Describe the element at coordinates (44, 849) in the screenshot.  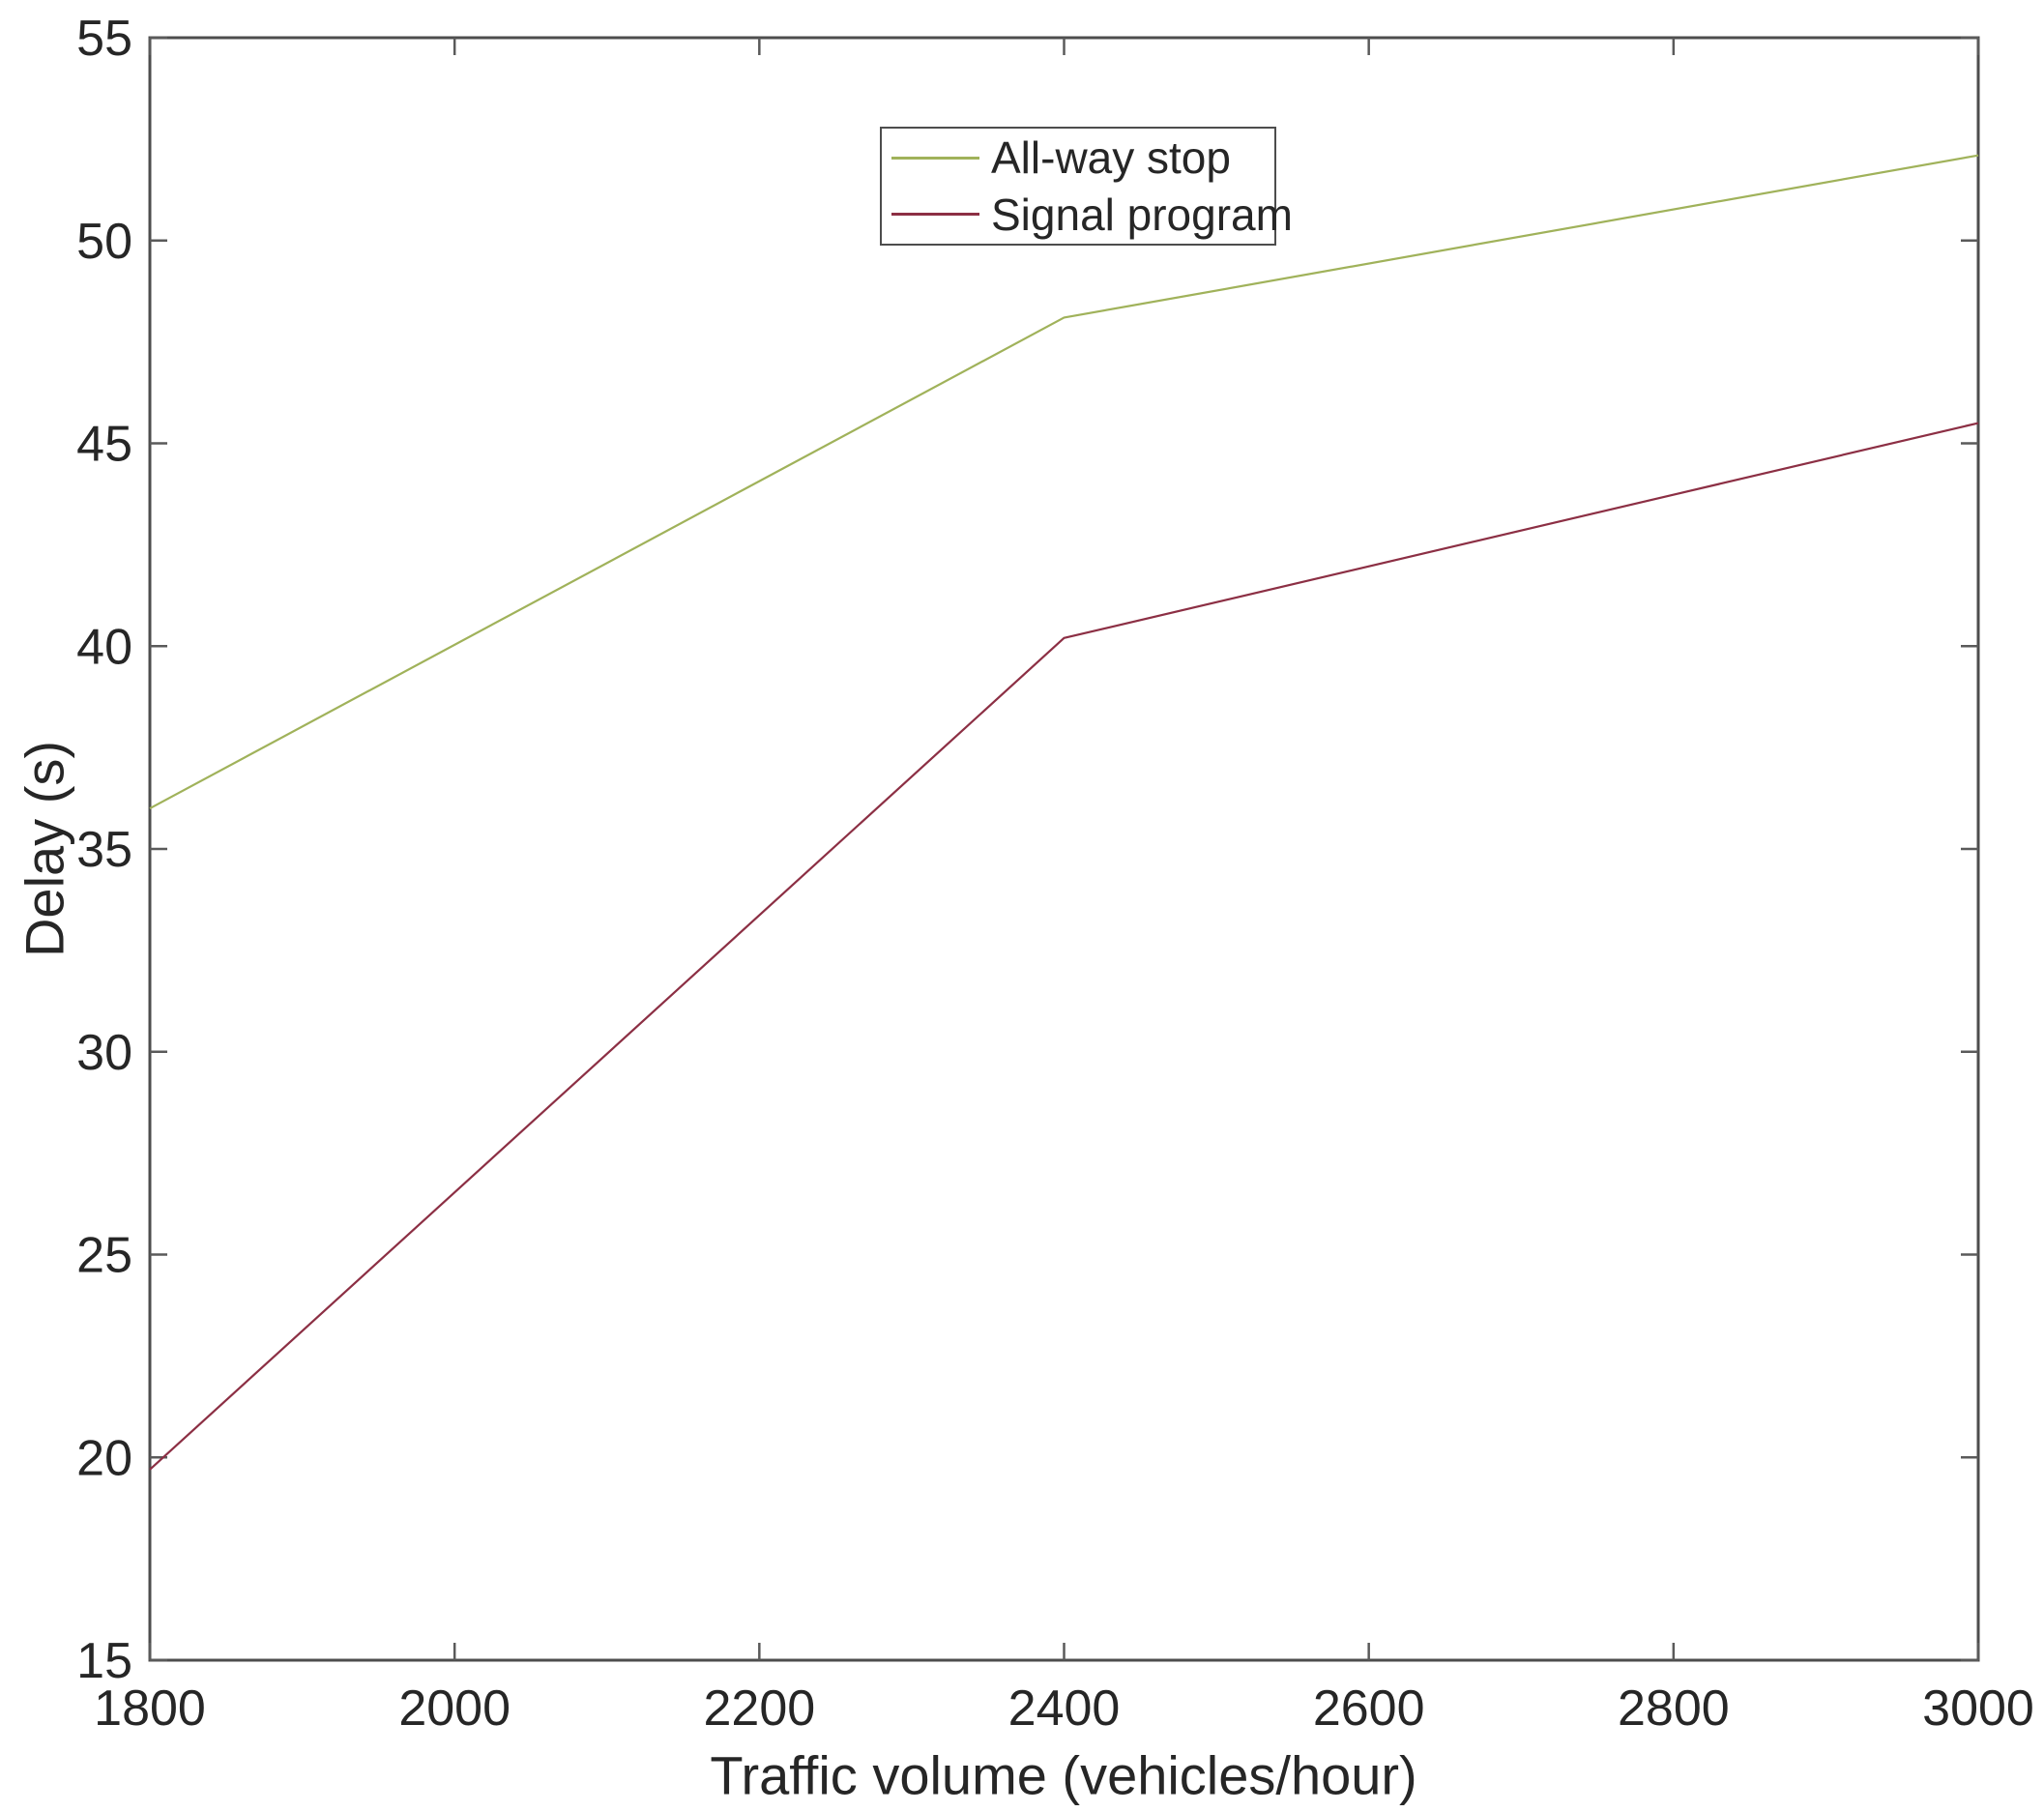
I see `y-axis-label: Delay (s)` at that location.